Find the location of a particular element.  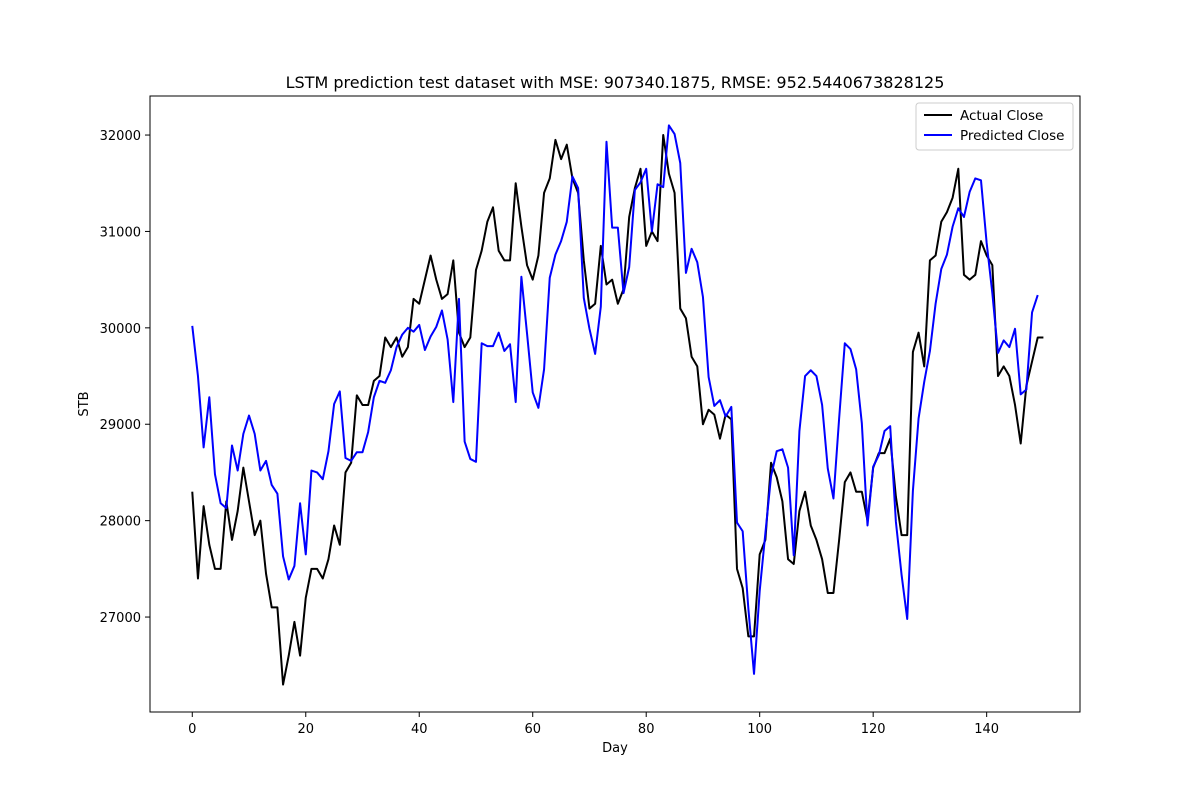

x-tick-label: 0 is located at coordinates (192, 729).